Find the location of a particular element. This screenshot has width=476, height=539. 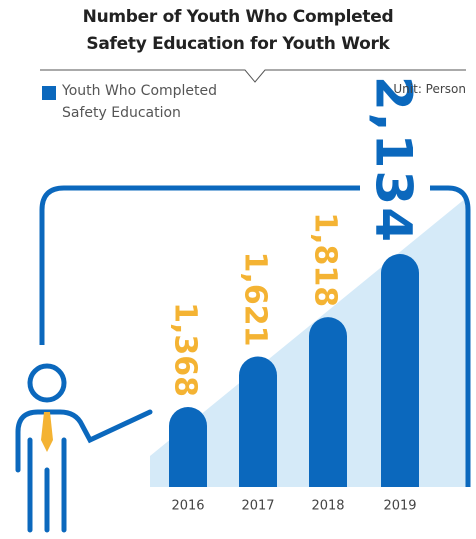

value-label: 2,134 is located at coordinates (394, 160).